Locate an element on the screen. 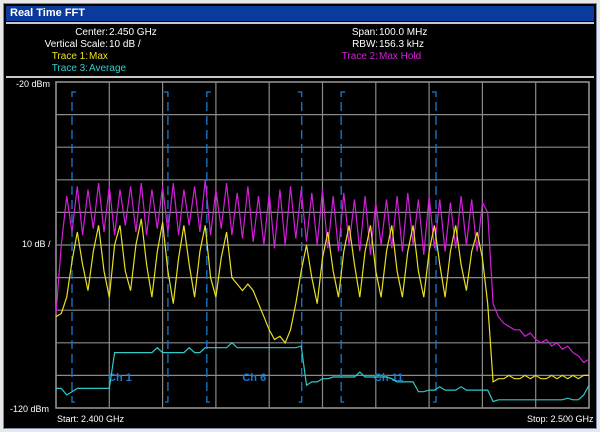 The image size is (600, 432). title-divider is located at coordinates (300, 23).